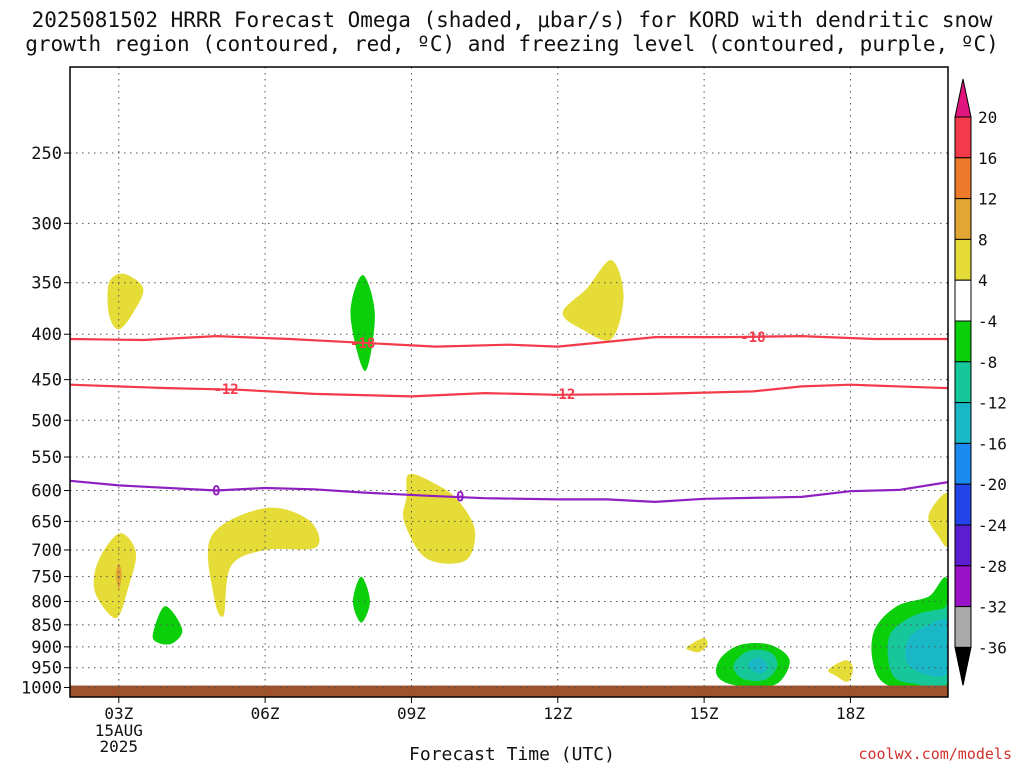 The image size is (1024, 768). What do you see at coordinates (46, 381) in the screenshot?
I see `y-tick-label-450: 450` at bounding box center [46, 381].